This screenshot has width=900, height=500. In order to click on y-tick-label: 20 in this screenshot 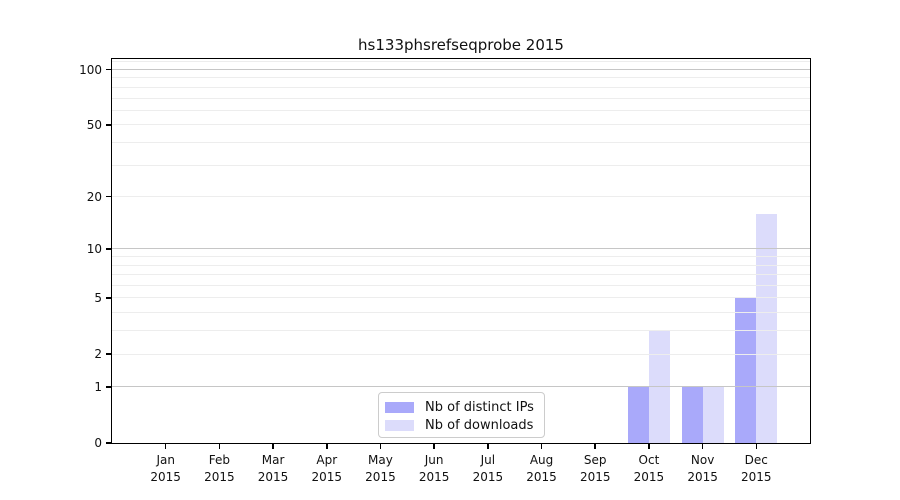, I will do `click(94, 196)`.